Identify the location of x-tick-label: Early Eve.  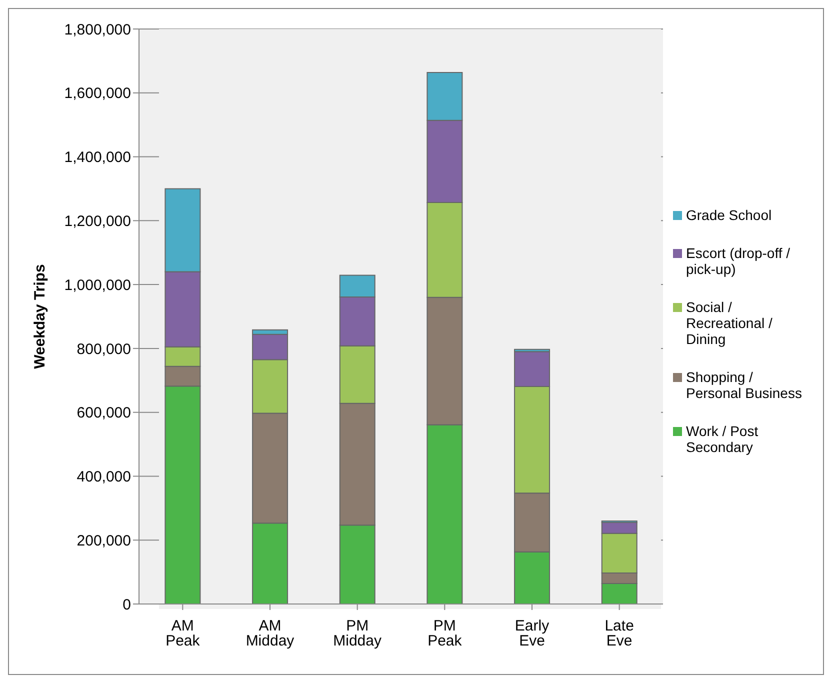
(532, 634).